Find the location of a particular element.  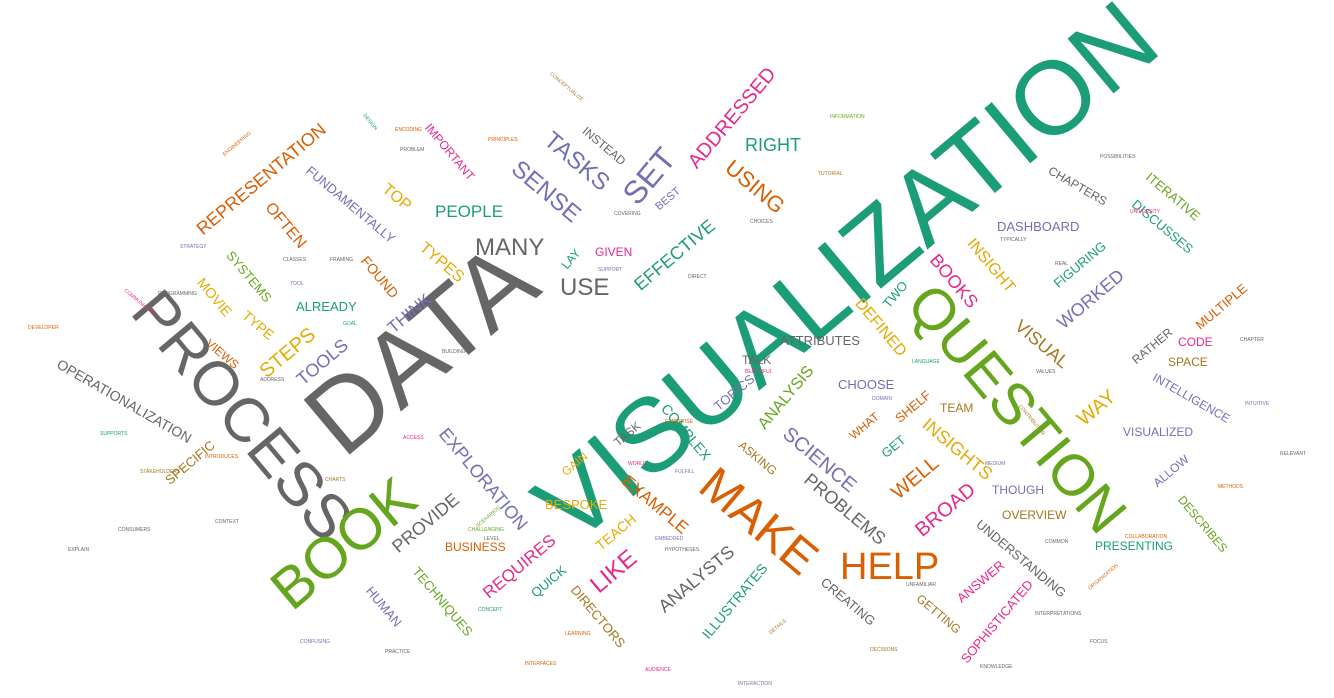

word: TYPICALLY is located at coordinates (1013, 240).